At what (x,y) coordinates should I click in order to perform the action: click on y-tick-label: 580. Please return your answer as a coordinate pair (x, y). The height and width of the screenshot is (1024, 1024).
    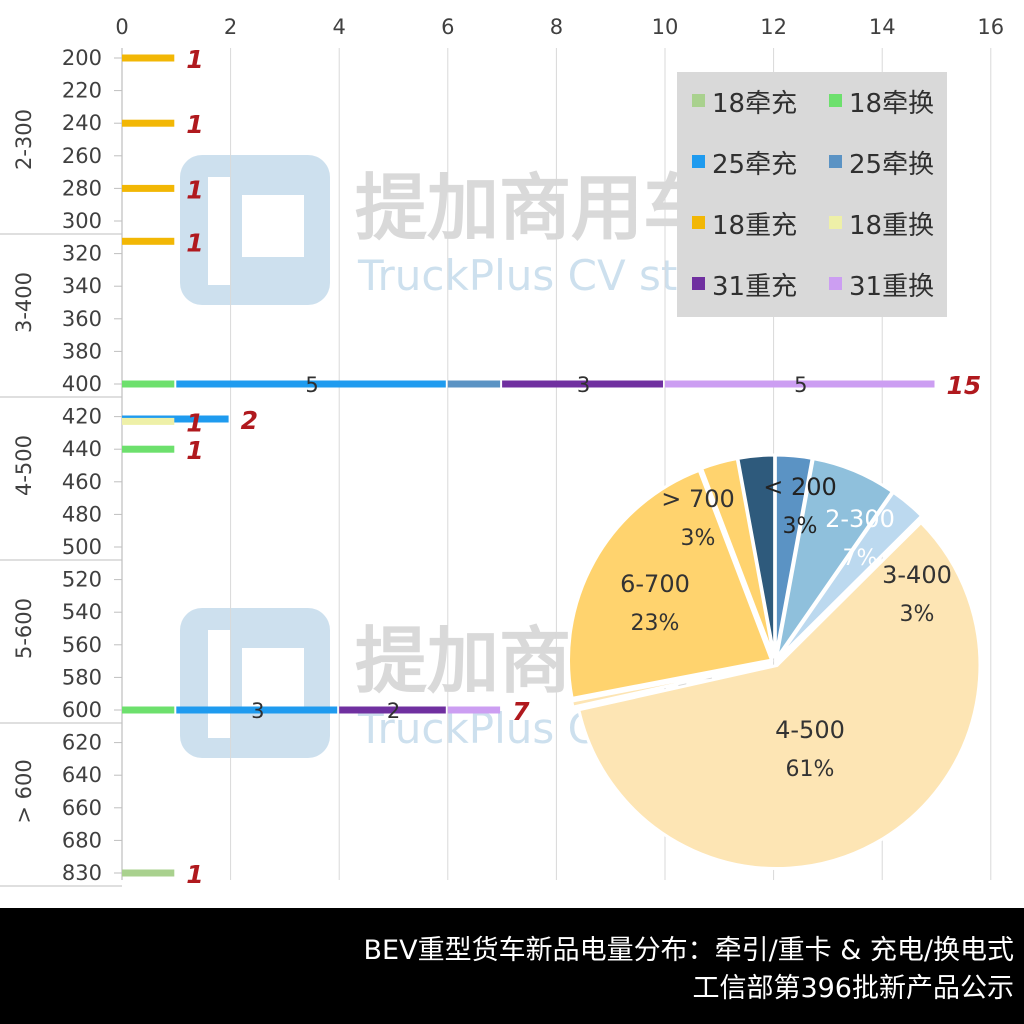
    Looking at the image, I should click on (82, 677).